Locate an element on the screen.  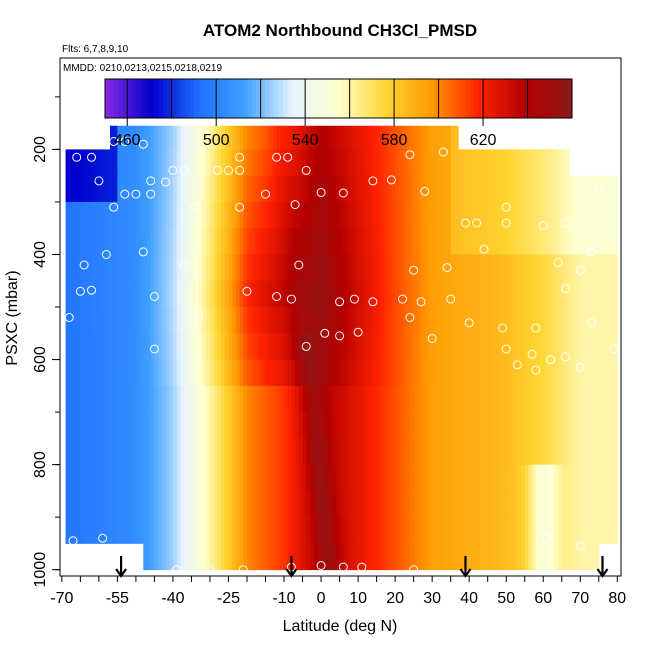
heatmap-row is located at coordinates (341, 373).